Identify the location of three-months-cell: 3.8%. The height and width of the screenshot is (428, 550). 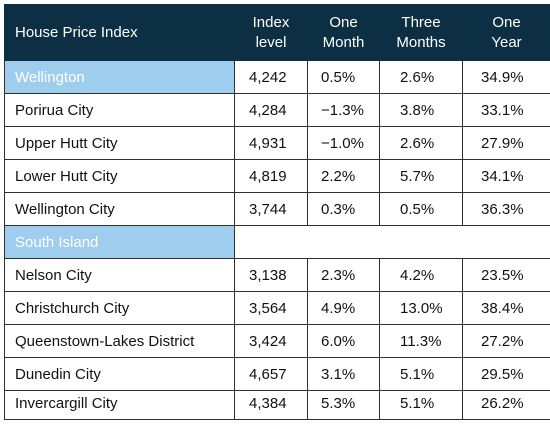
(421, 110).